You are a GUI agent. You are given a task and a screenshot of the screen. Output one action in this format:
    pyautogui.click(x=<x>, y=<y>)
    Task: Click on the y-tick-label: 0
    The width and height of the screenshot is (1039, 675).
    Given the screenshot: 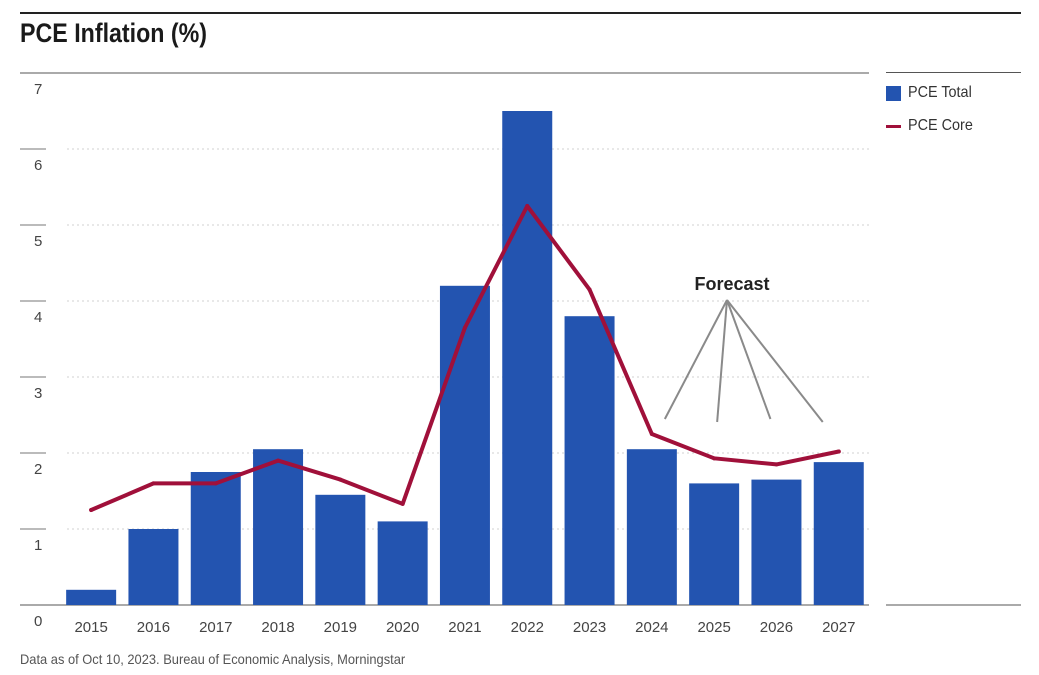 What is the action you would take?
    pyautogui.click(x=38, y=621)
    